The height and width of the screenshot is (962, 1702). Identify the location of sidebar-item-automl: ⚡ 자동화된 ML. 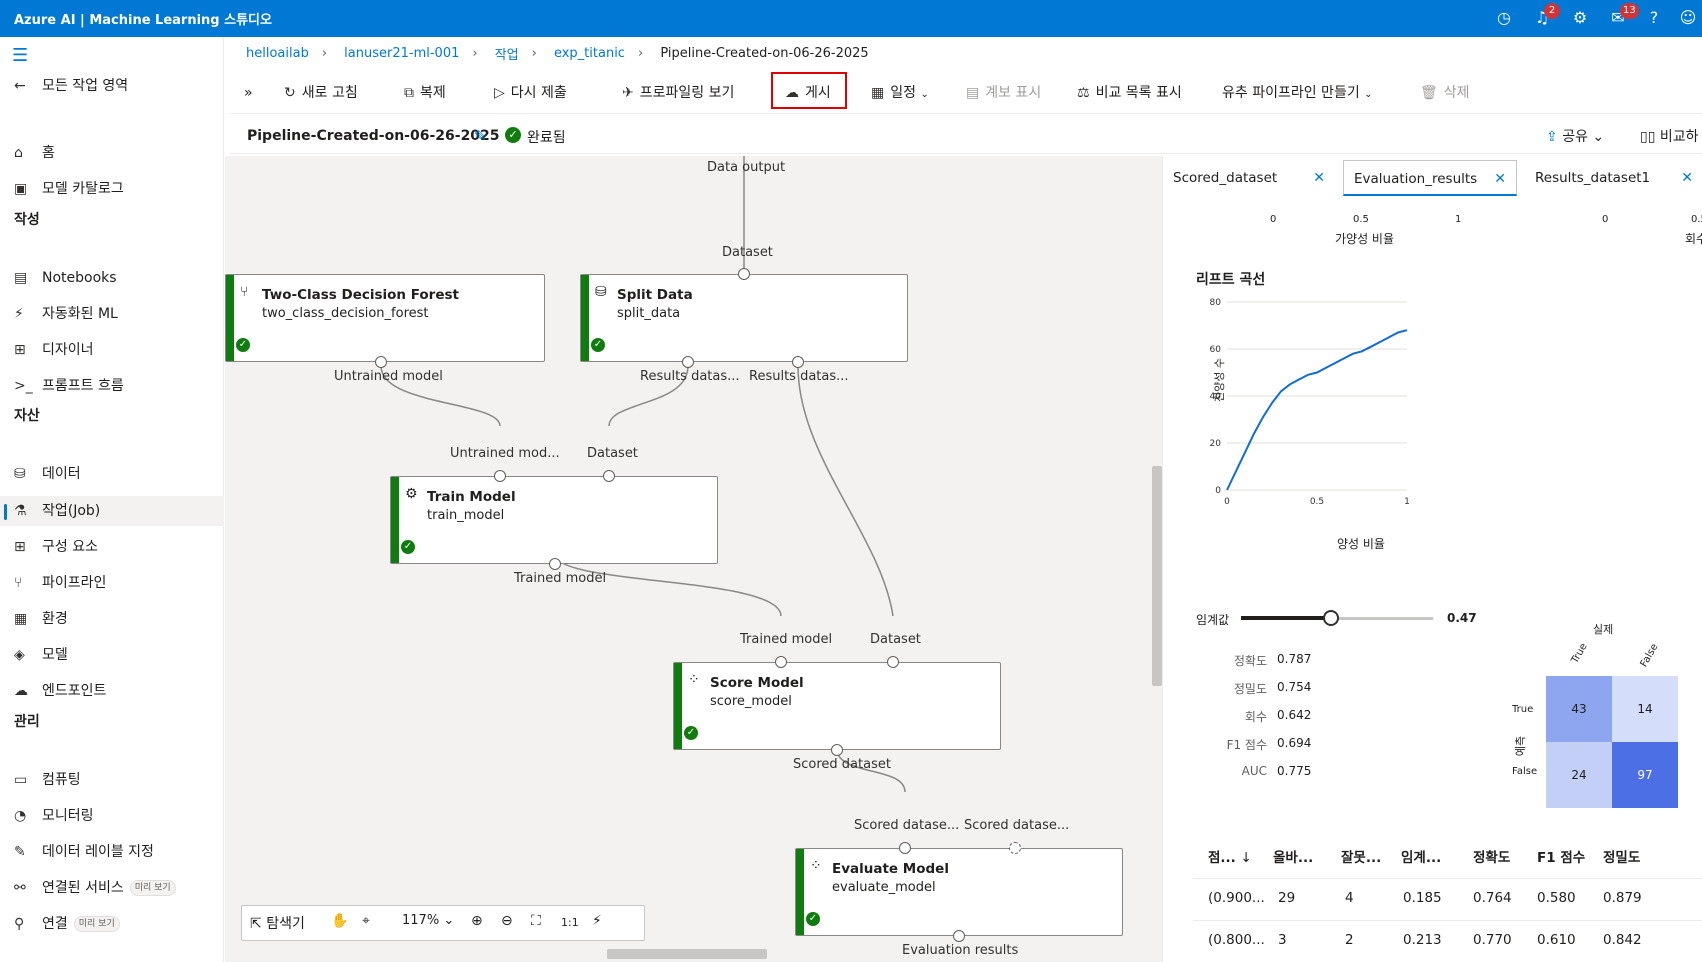
(112, 314).